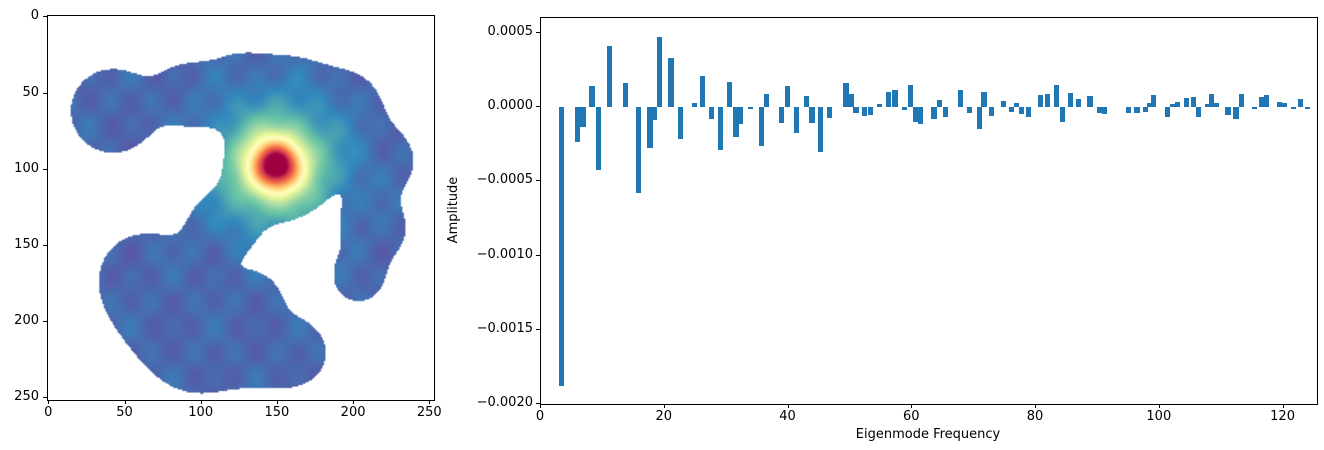 The width and height of the screenshot is (1324, 450). What do you see at coordinates (201, 412) in the screenshot?
I see `heatmap-x-tick-label: 100` at bounding box center [201, 412].